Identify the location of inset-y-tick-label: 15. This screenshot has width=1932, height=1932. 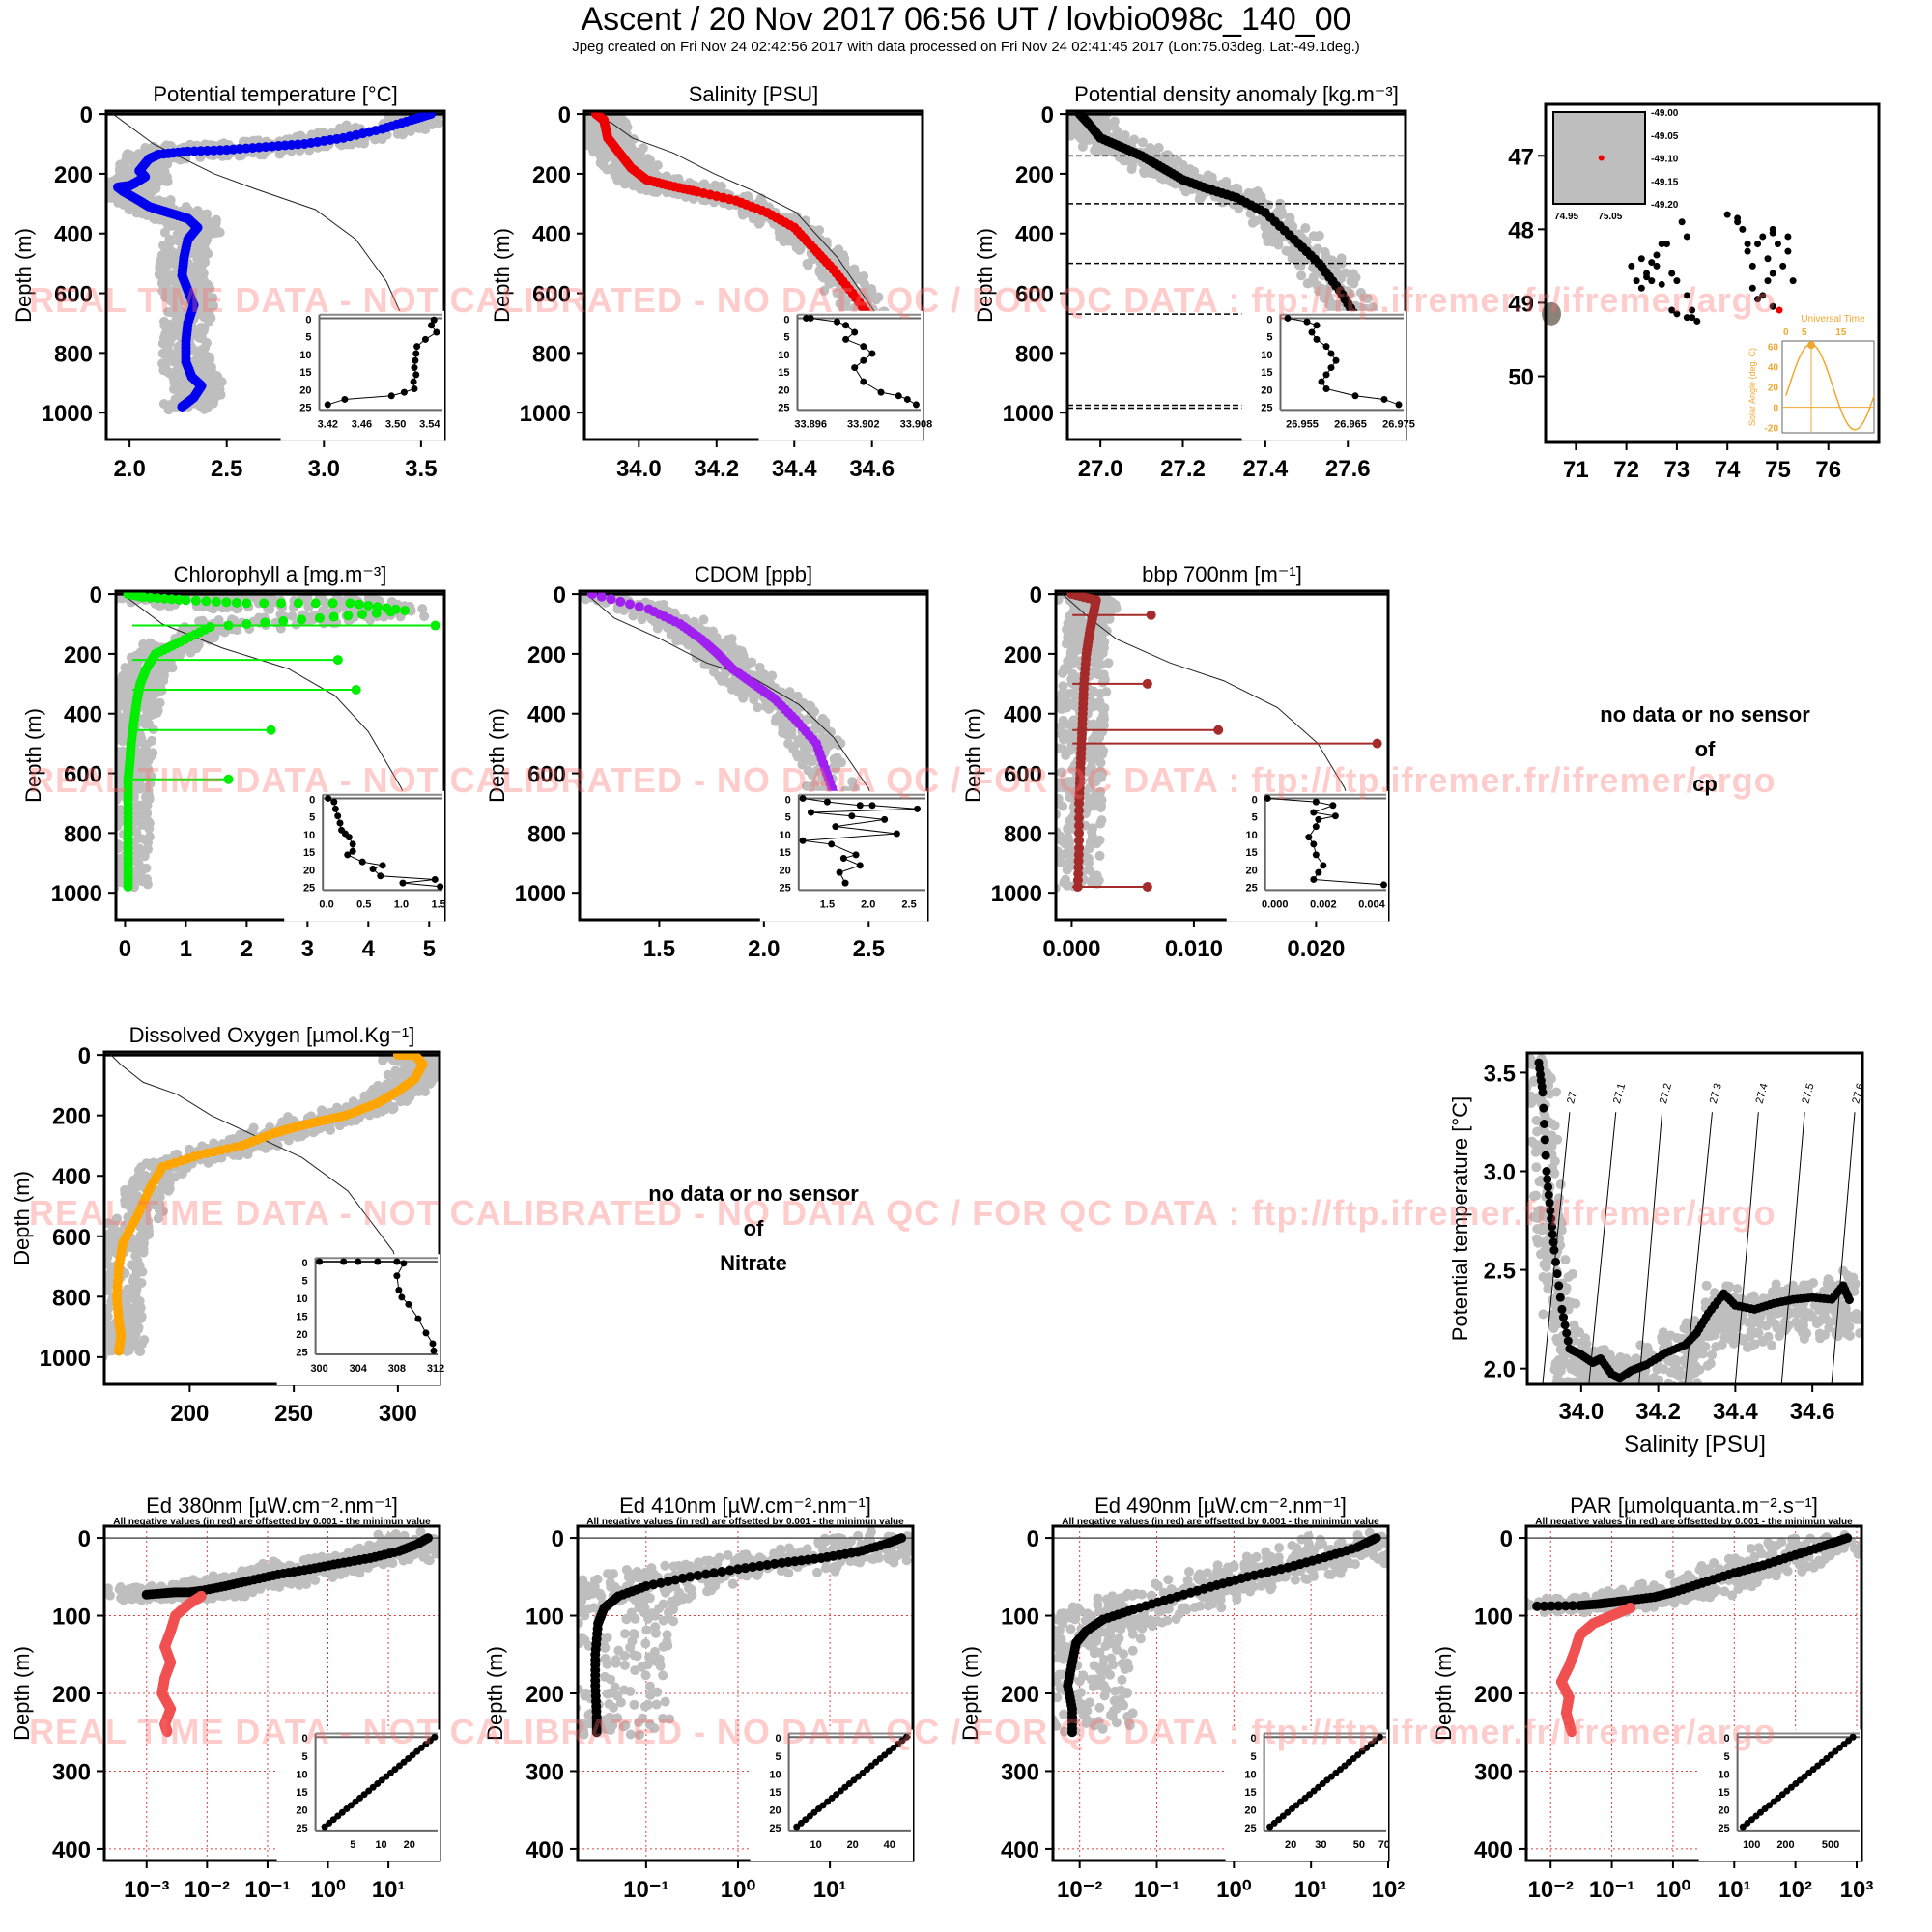
(783, 373).